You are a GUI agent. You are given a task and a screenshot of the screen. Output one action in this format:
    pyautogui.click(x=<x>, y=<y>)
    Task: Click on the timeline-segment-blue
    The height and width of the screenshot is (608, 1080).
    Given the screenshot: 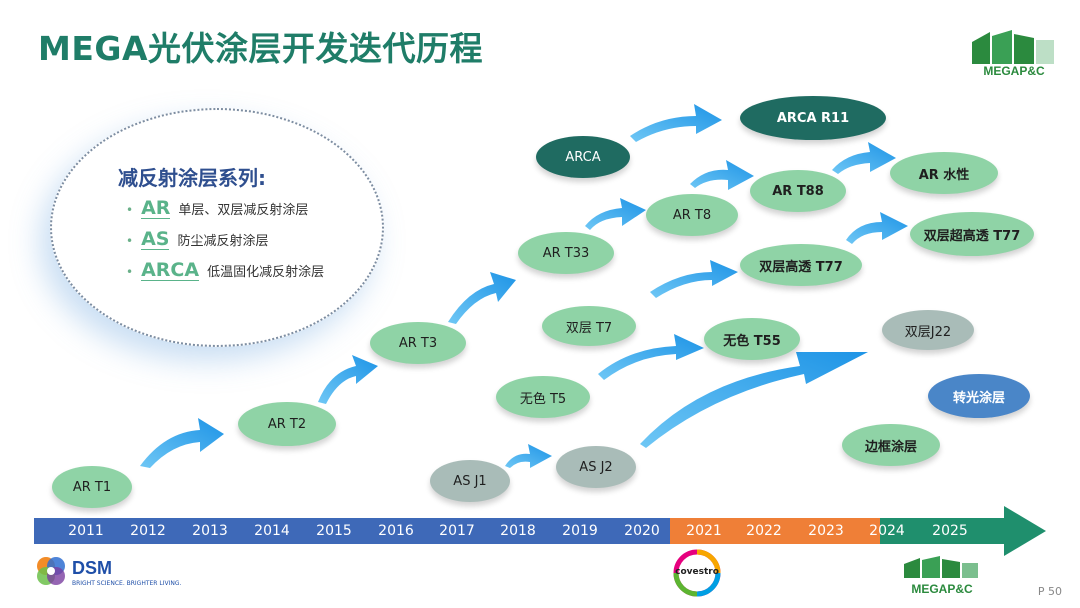 What is the action you would take?
    pyautogui.click(x=352, y=531)
    